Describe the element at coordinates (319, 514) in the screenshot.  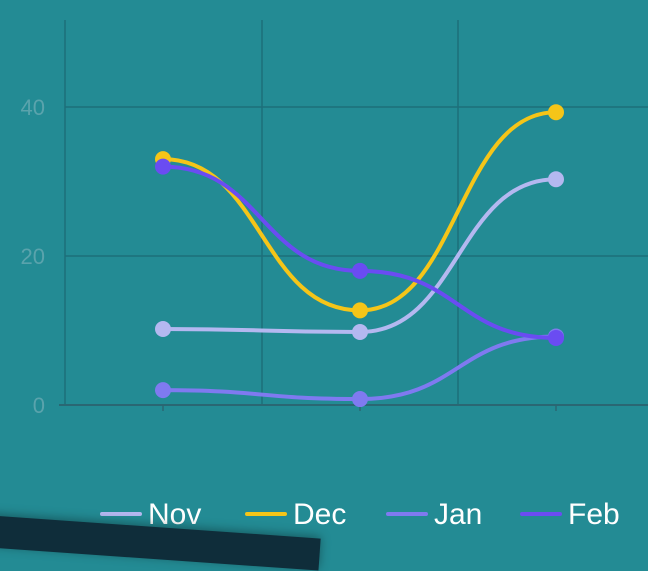
I see `legend-label: Dec` at that location.